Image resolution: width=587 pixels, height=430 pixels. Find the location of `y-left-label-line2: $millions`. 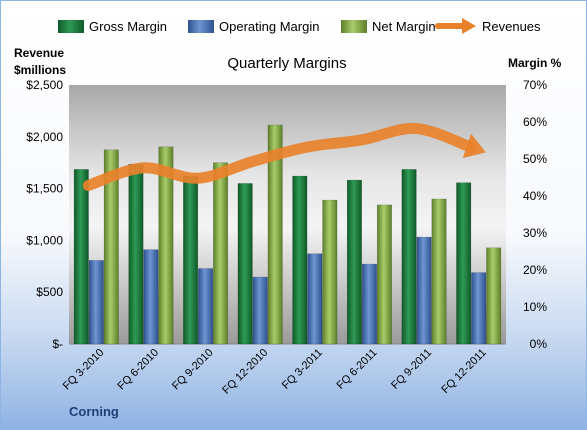

y-left-label-line2: $millions is located at coordinates (40, 70).